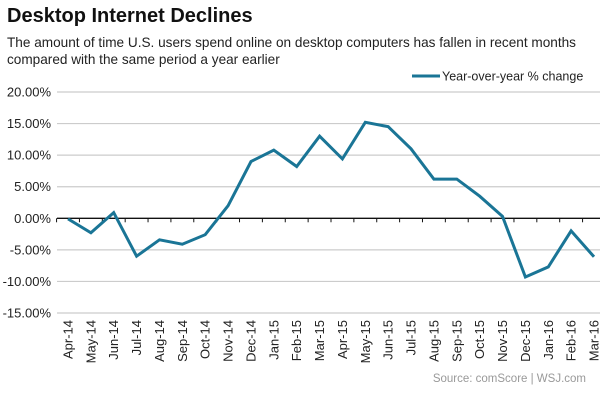 This screenshot has width=600, height=400. I want to click on x-tick-label: Sep-15, so click(456, 341).